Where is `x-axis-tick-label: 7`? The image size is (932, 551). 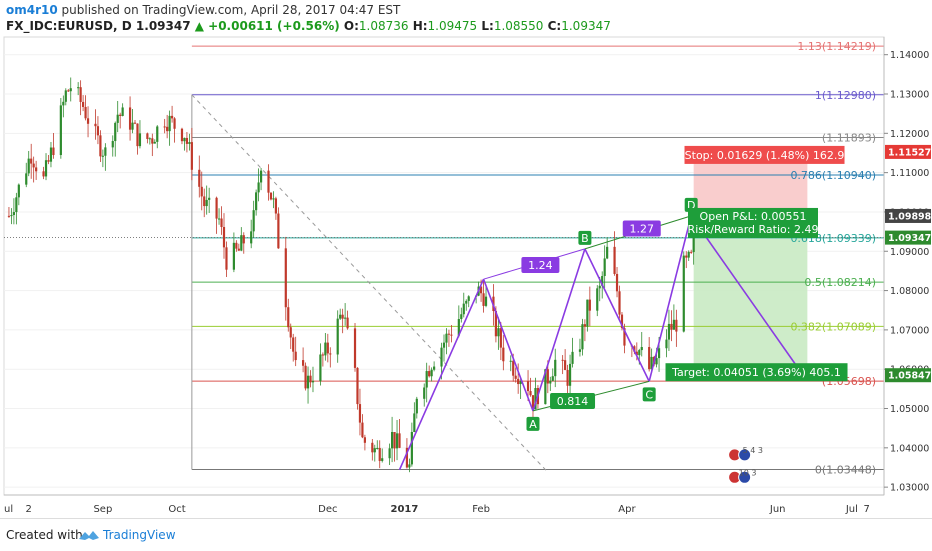
x-axis-tick-label: 7 is located at coordinates (867, 509).